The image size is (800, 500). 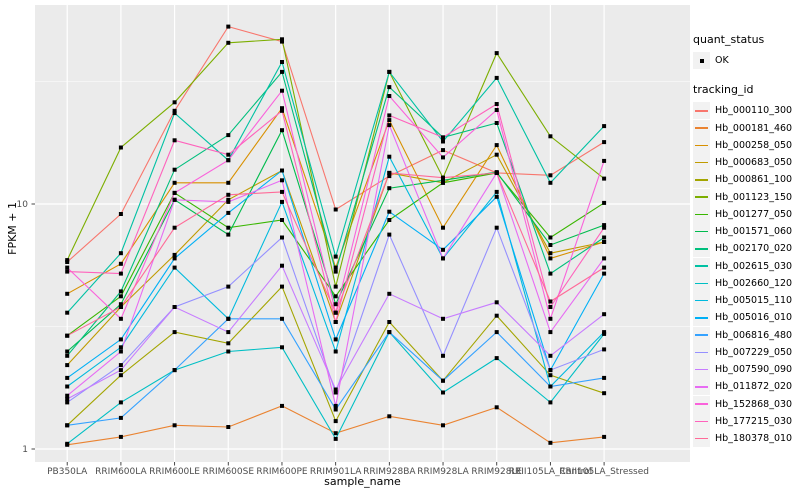 I want to click on legend-item-Hb_006816_480: Hb_006816_480, so click(x=745, y=335).